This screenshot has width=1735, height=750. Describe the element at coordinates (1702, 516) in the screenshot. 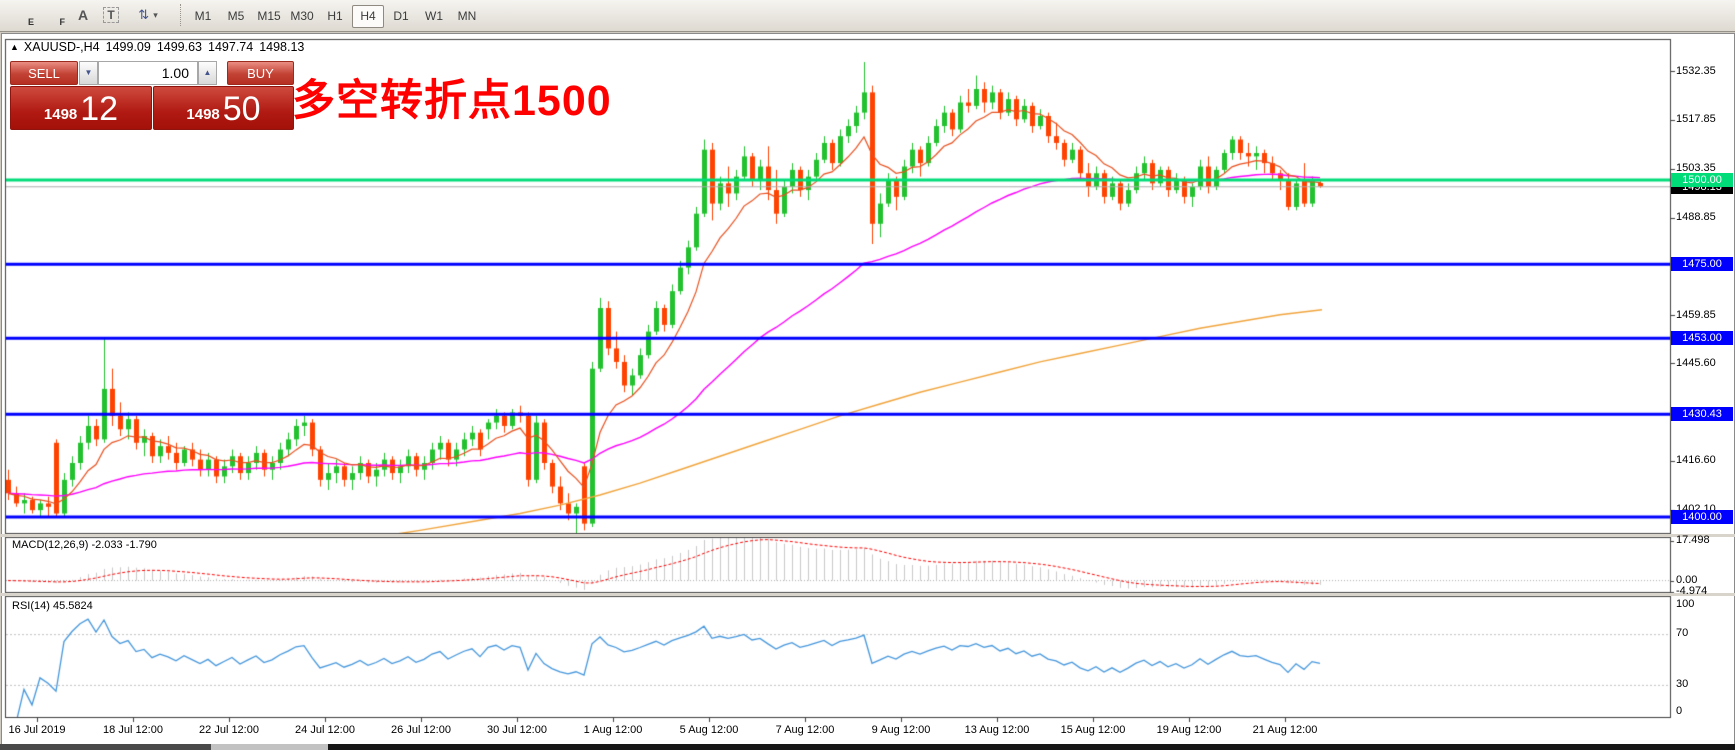

I see `level-price-label: 1400.00` at that location.